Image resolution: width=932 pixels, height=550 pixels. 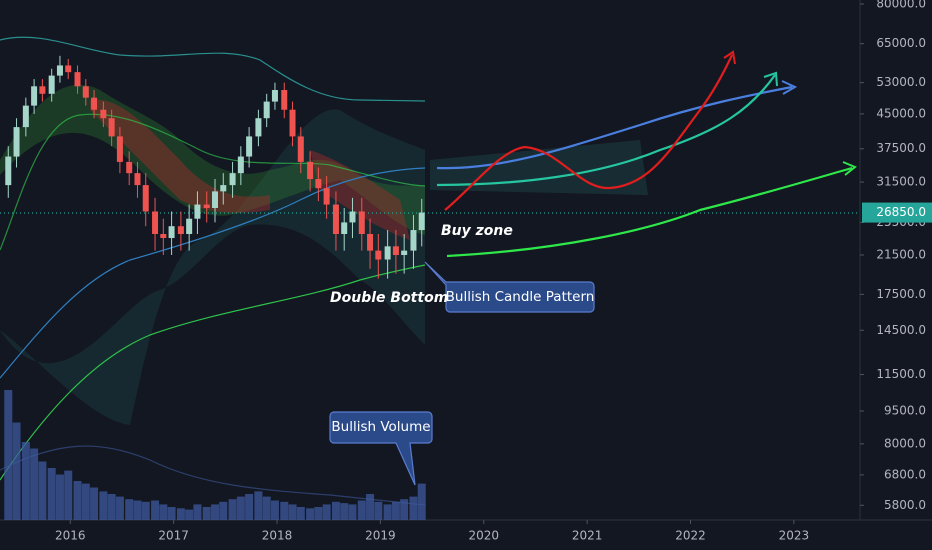 I want to click on callout-text: Bullish Volume, so click(x=380, y=427).